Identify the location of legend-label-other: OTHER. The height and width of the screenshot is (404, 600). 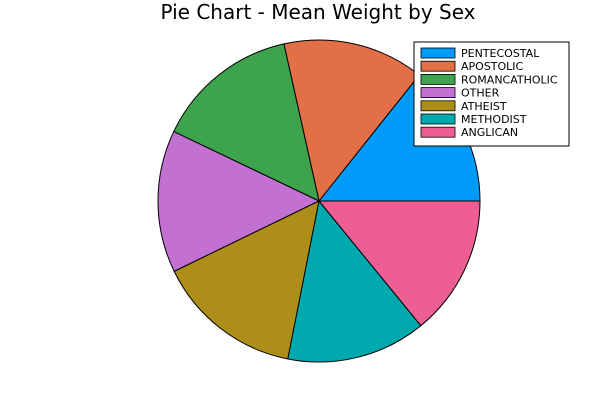
(480, 93).